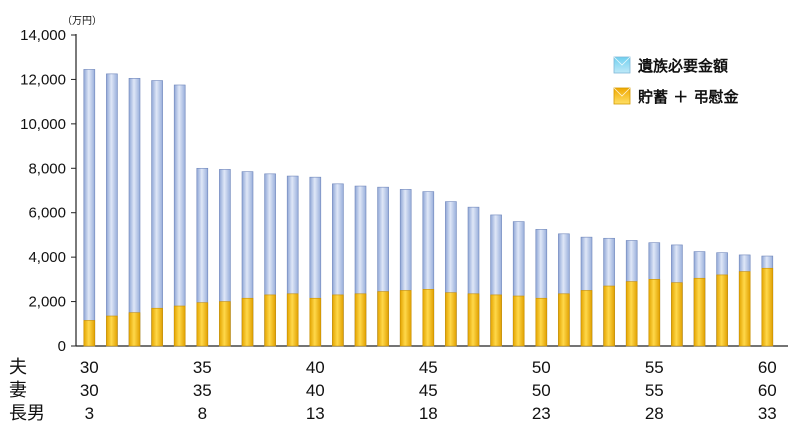 The height and width of the screenshot is (439, 800). Describe the element at coordinates (18, 390) in the screenshot. I see `x-row-label: 妻` at that location.